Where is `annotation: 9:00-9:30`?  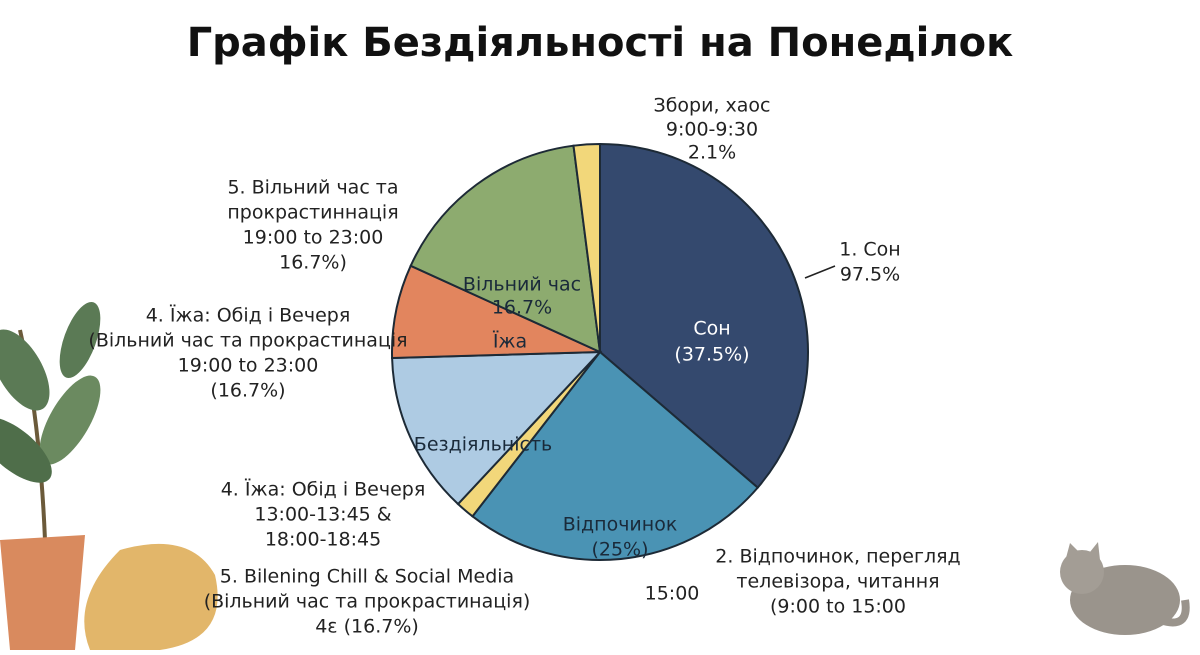
annotation: 9:00-9:30 is located at coordinates (712, 130).